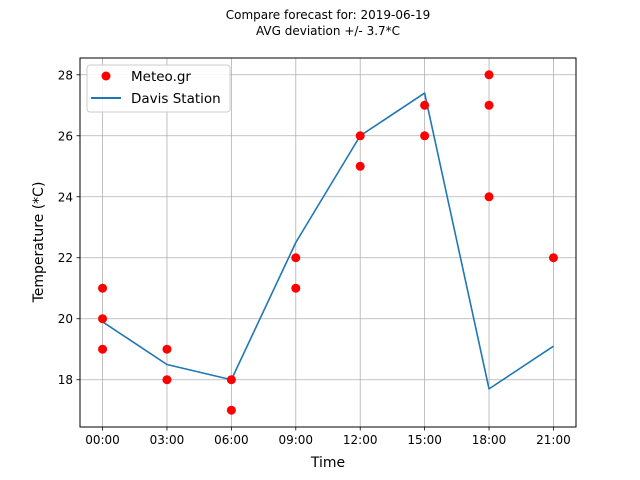 Image resolution: width=640 pixels, height=480 pixels. Describe the element at coordinates (231, 440) in the screenshot. I see `x-tick-label: 06:00` at that location.